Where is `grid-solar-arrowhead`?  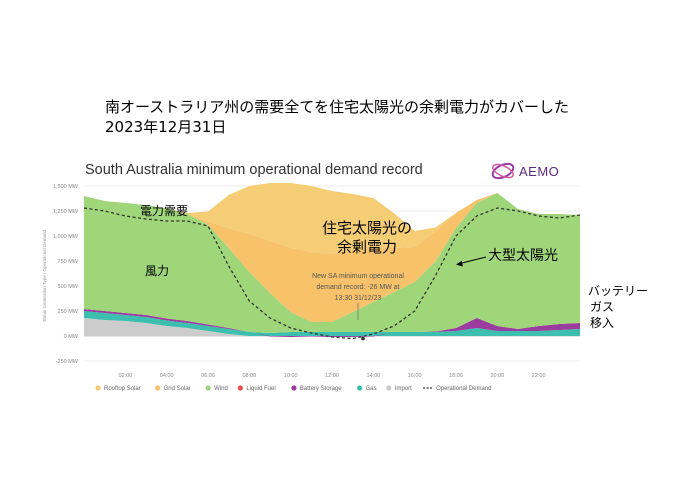
grid-solar-arrowhead is located at coordinates (459, 263).